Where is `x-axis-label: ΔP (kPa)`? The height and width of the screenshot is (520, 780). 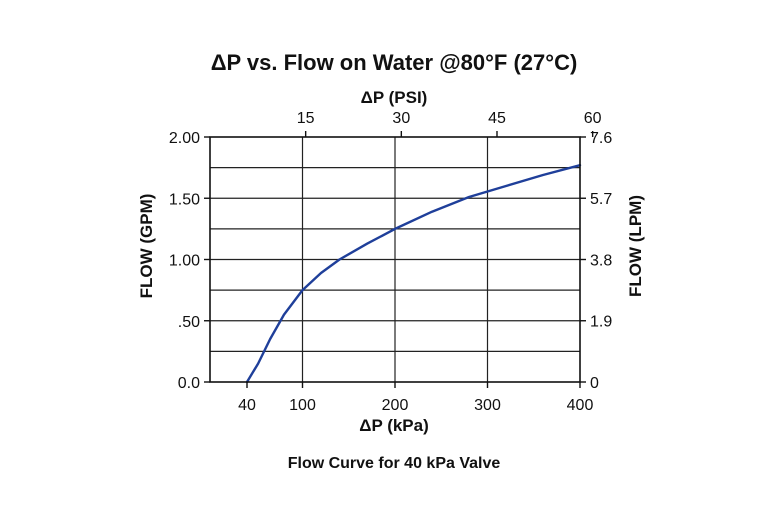 x-axis-label: ΔP (kPa) is located at coordinates (394, 425).